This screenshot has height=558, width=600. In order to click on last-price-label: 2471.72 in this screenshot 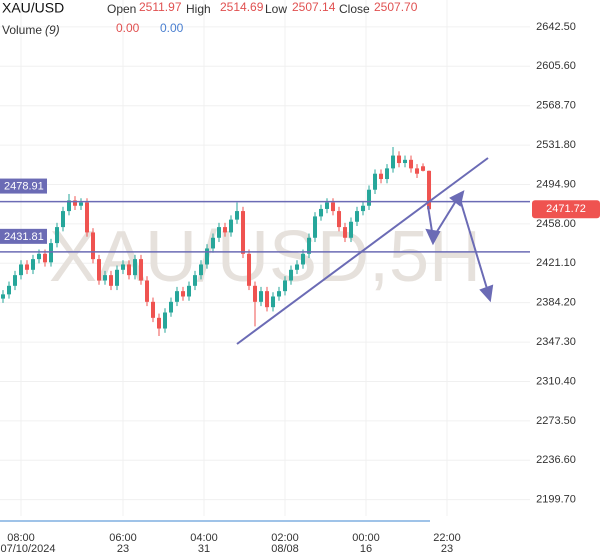, I will do `click(566, 209)`.